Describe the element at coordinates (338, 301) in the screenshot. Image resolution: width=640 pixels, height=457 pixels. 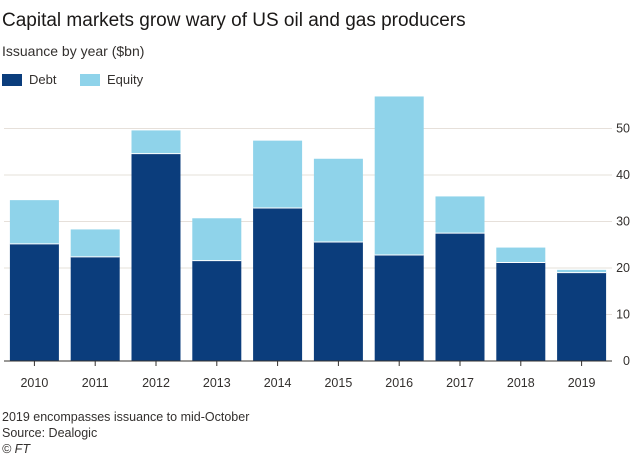
I see `bar-debt-2015` at that location.